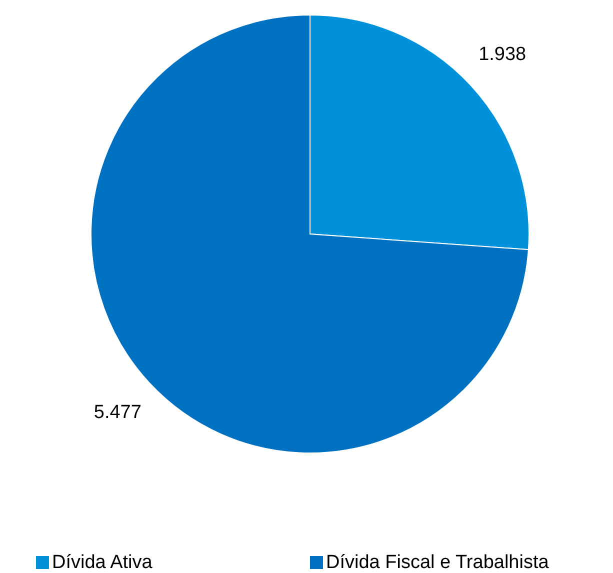 The image size is (613, 573). I want to click on legend-label: Dívida Ativa, so click(102, 562).